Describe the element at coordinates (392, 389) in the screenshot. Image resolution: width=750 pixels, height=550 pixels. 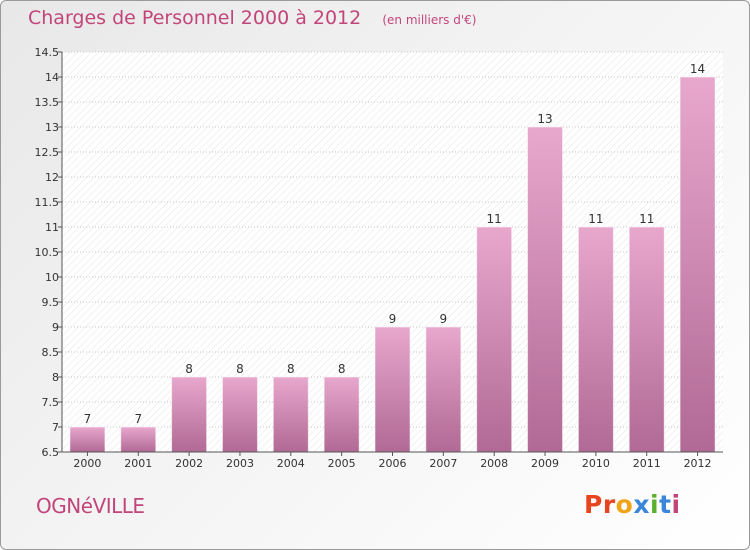
I see `bar-2006` at that location.